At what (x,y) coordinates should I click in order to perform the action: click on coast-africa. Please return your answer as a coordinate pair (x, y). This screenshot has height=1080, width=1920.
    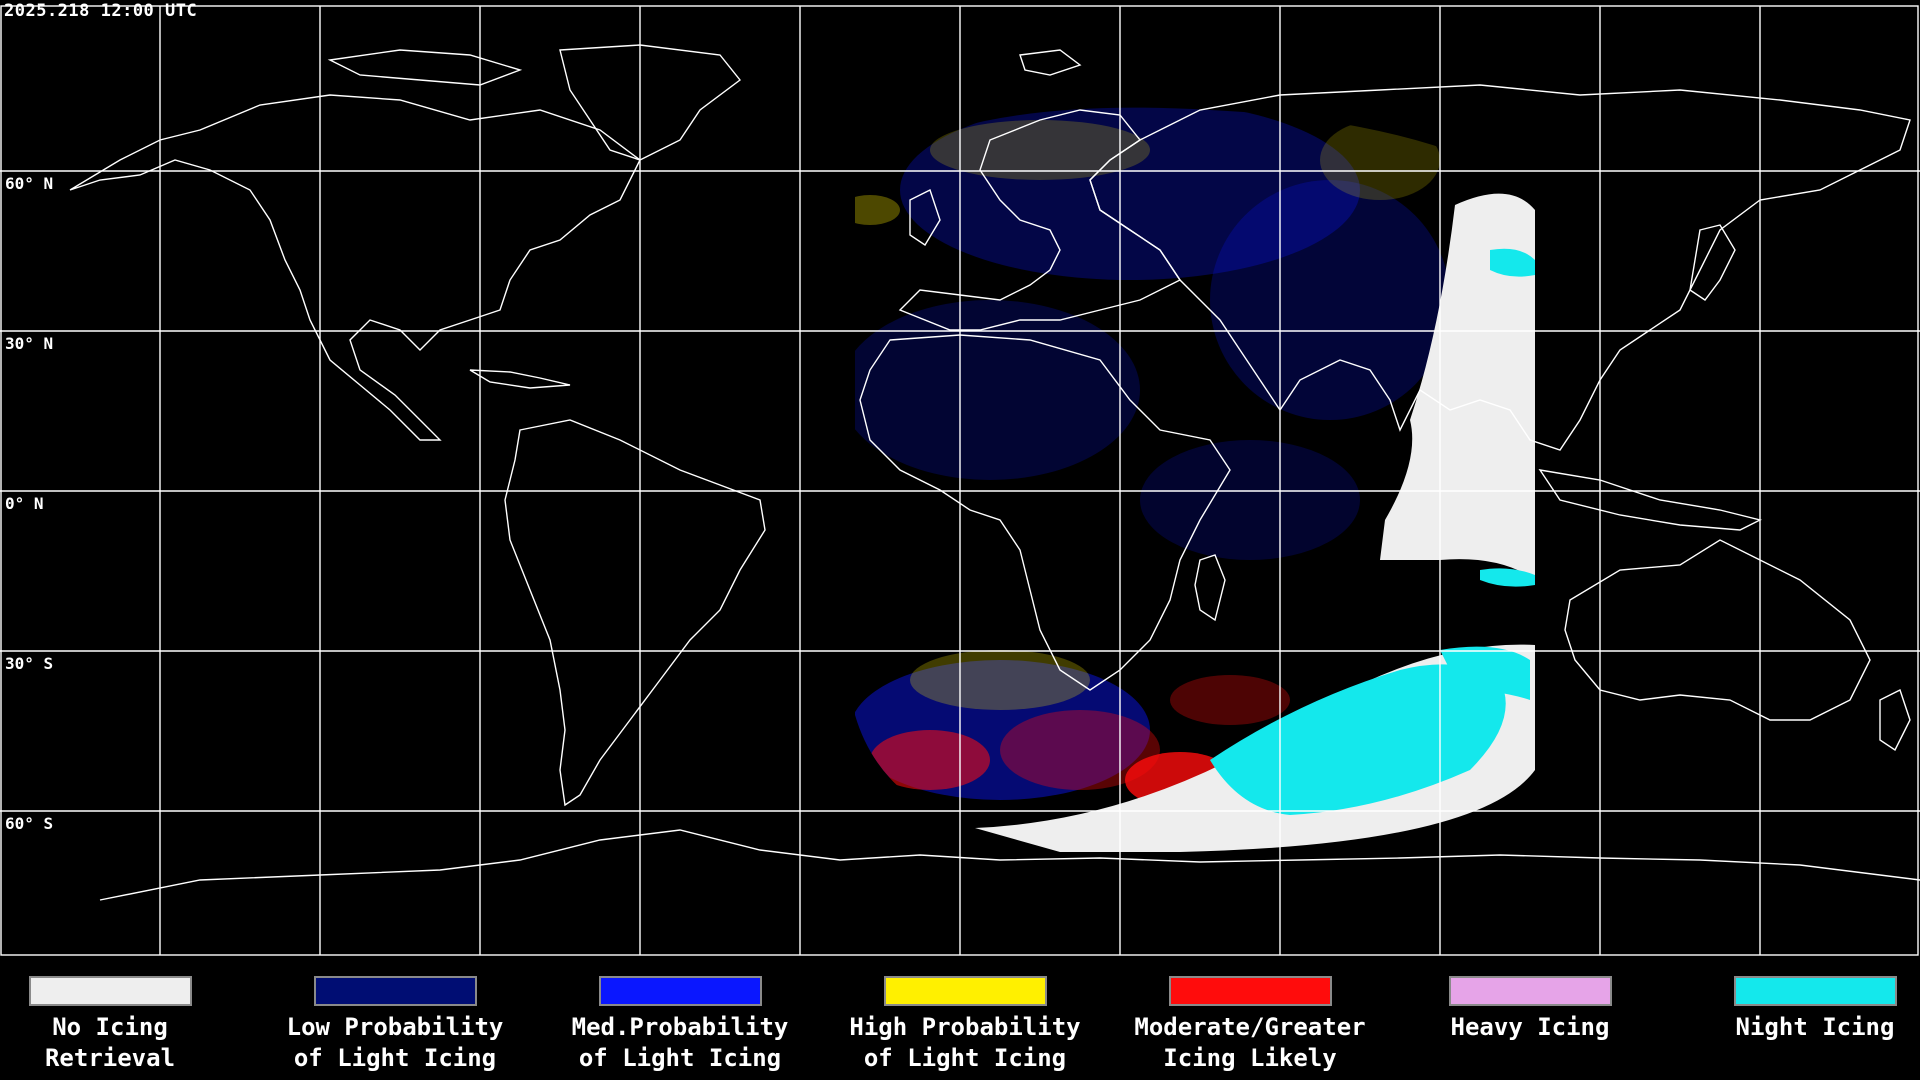
    Looking at the image, I should click on (1045, 512).